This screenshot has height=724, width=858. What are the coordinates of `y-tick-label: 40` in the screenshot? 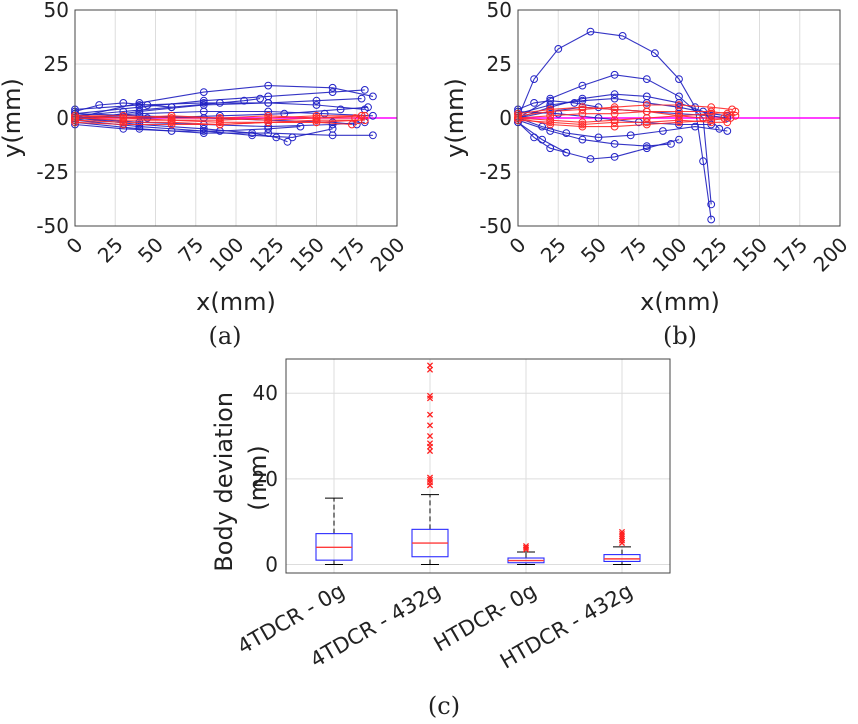 It's located at (265, 393).